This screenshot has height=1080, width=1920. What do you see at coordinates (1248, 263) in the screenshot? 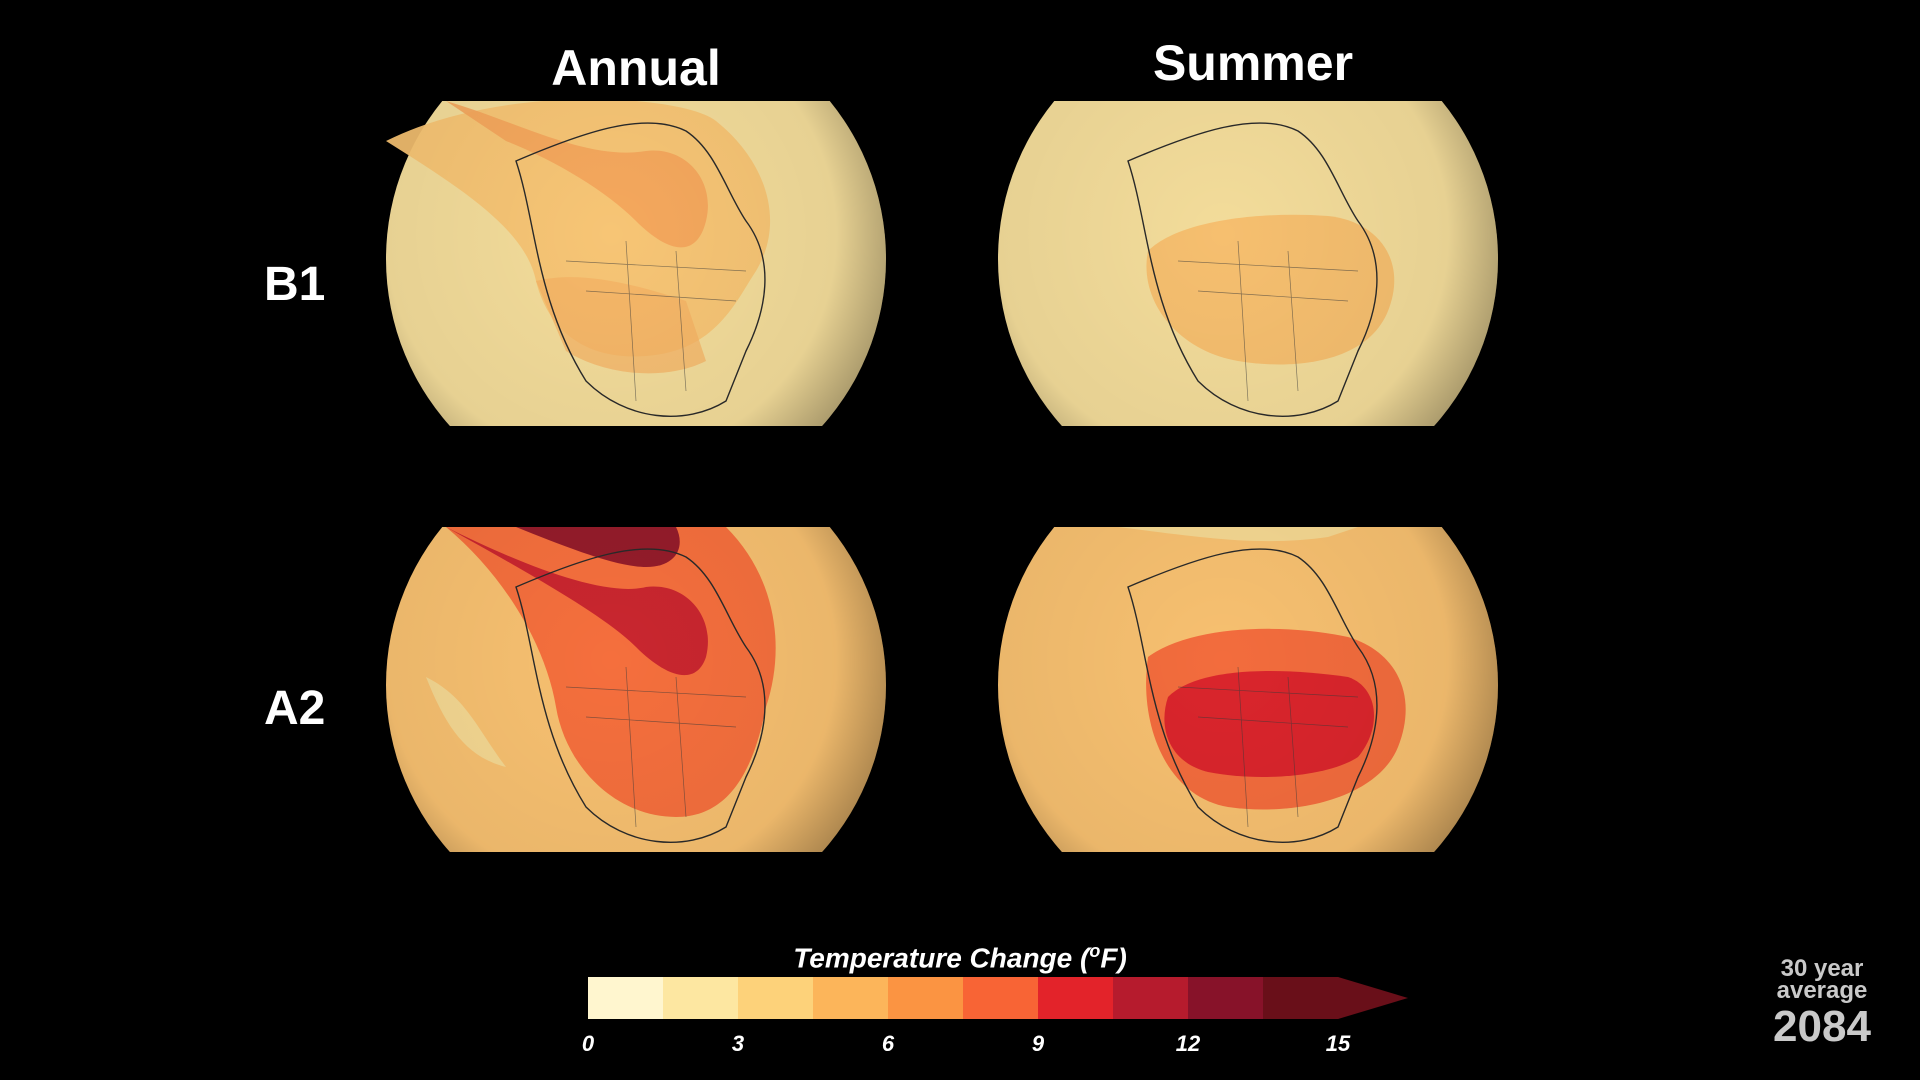
I see `map-panel-b1-summer` at bounding box center [1248, 263].